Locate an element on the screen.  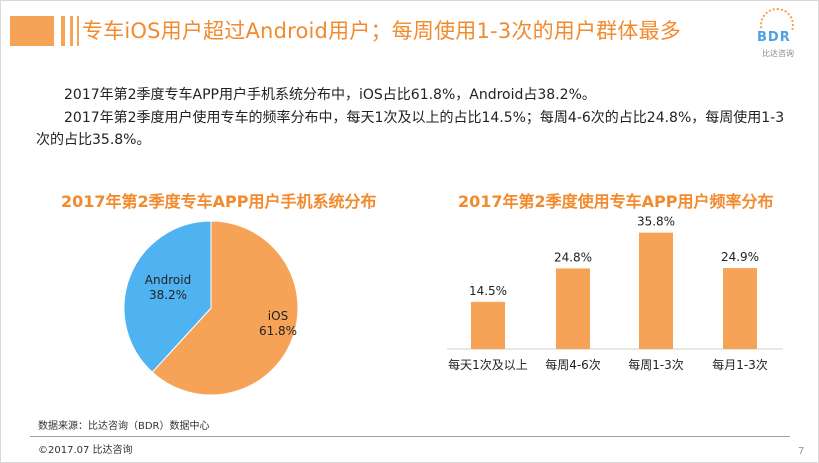
pie-label-android: Android is located at coordinates (168, 280).